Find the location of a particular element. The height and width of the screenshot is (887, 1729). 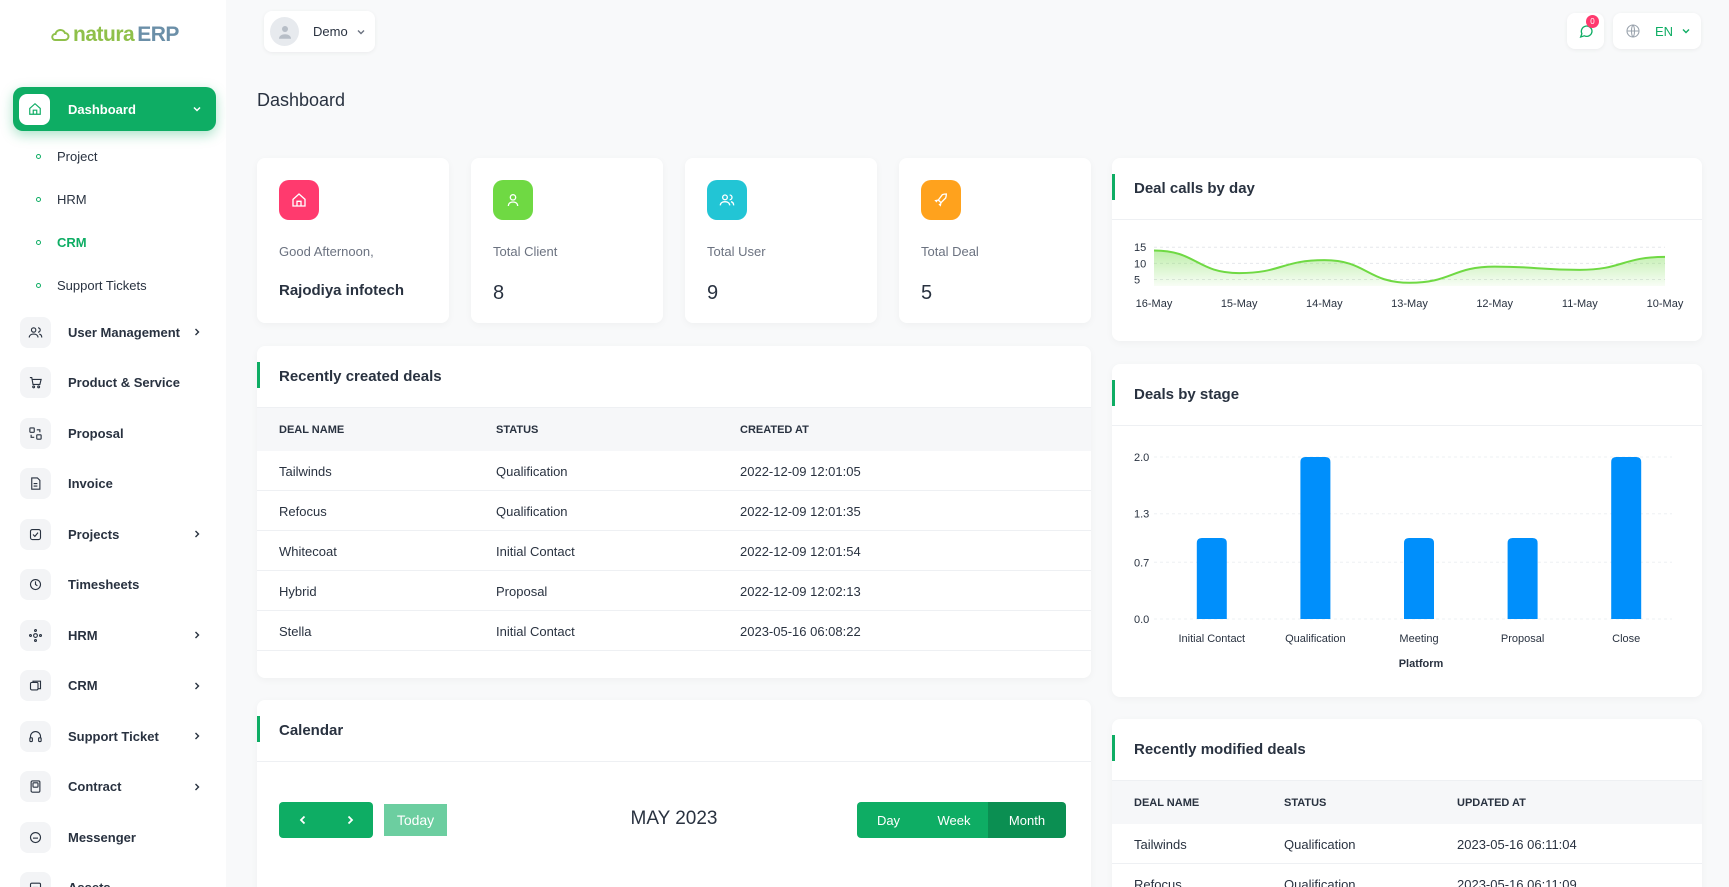

bar-proposal is located at coordinates (1522, 578).